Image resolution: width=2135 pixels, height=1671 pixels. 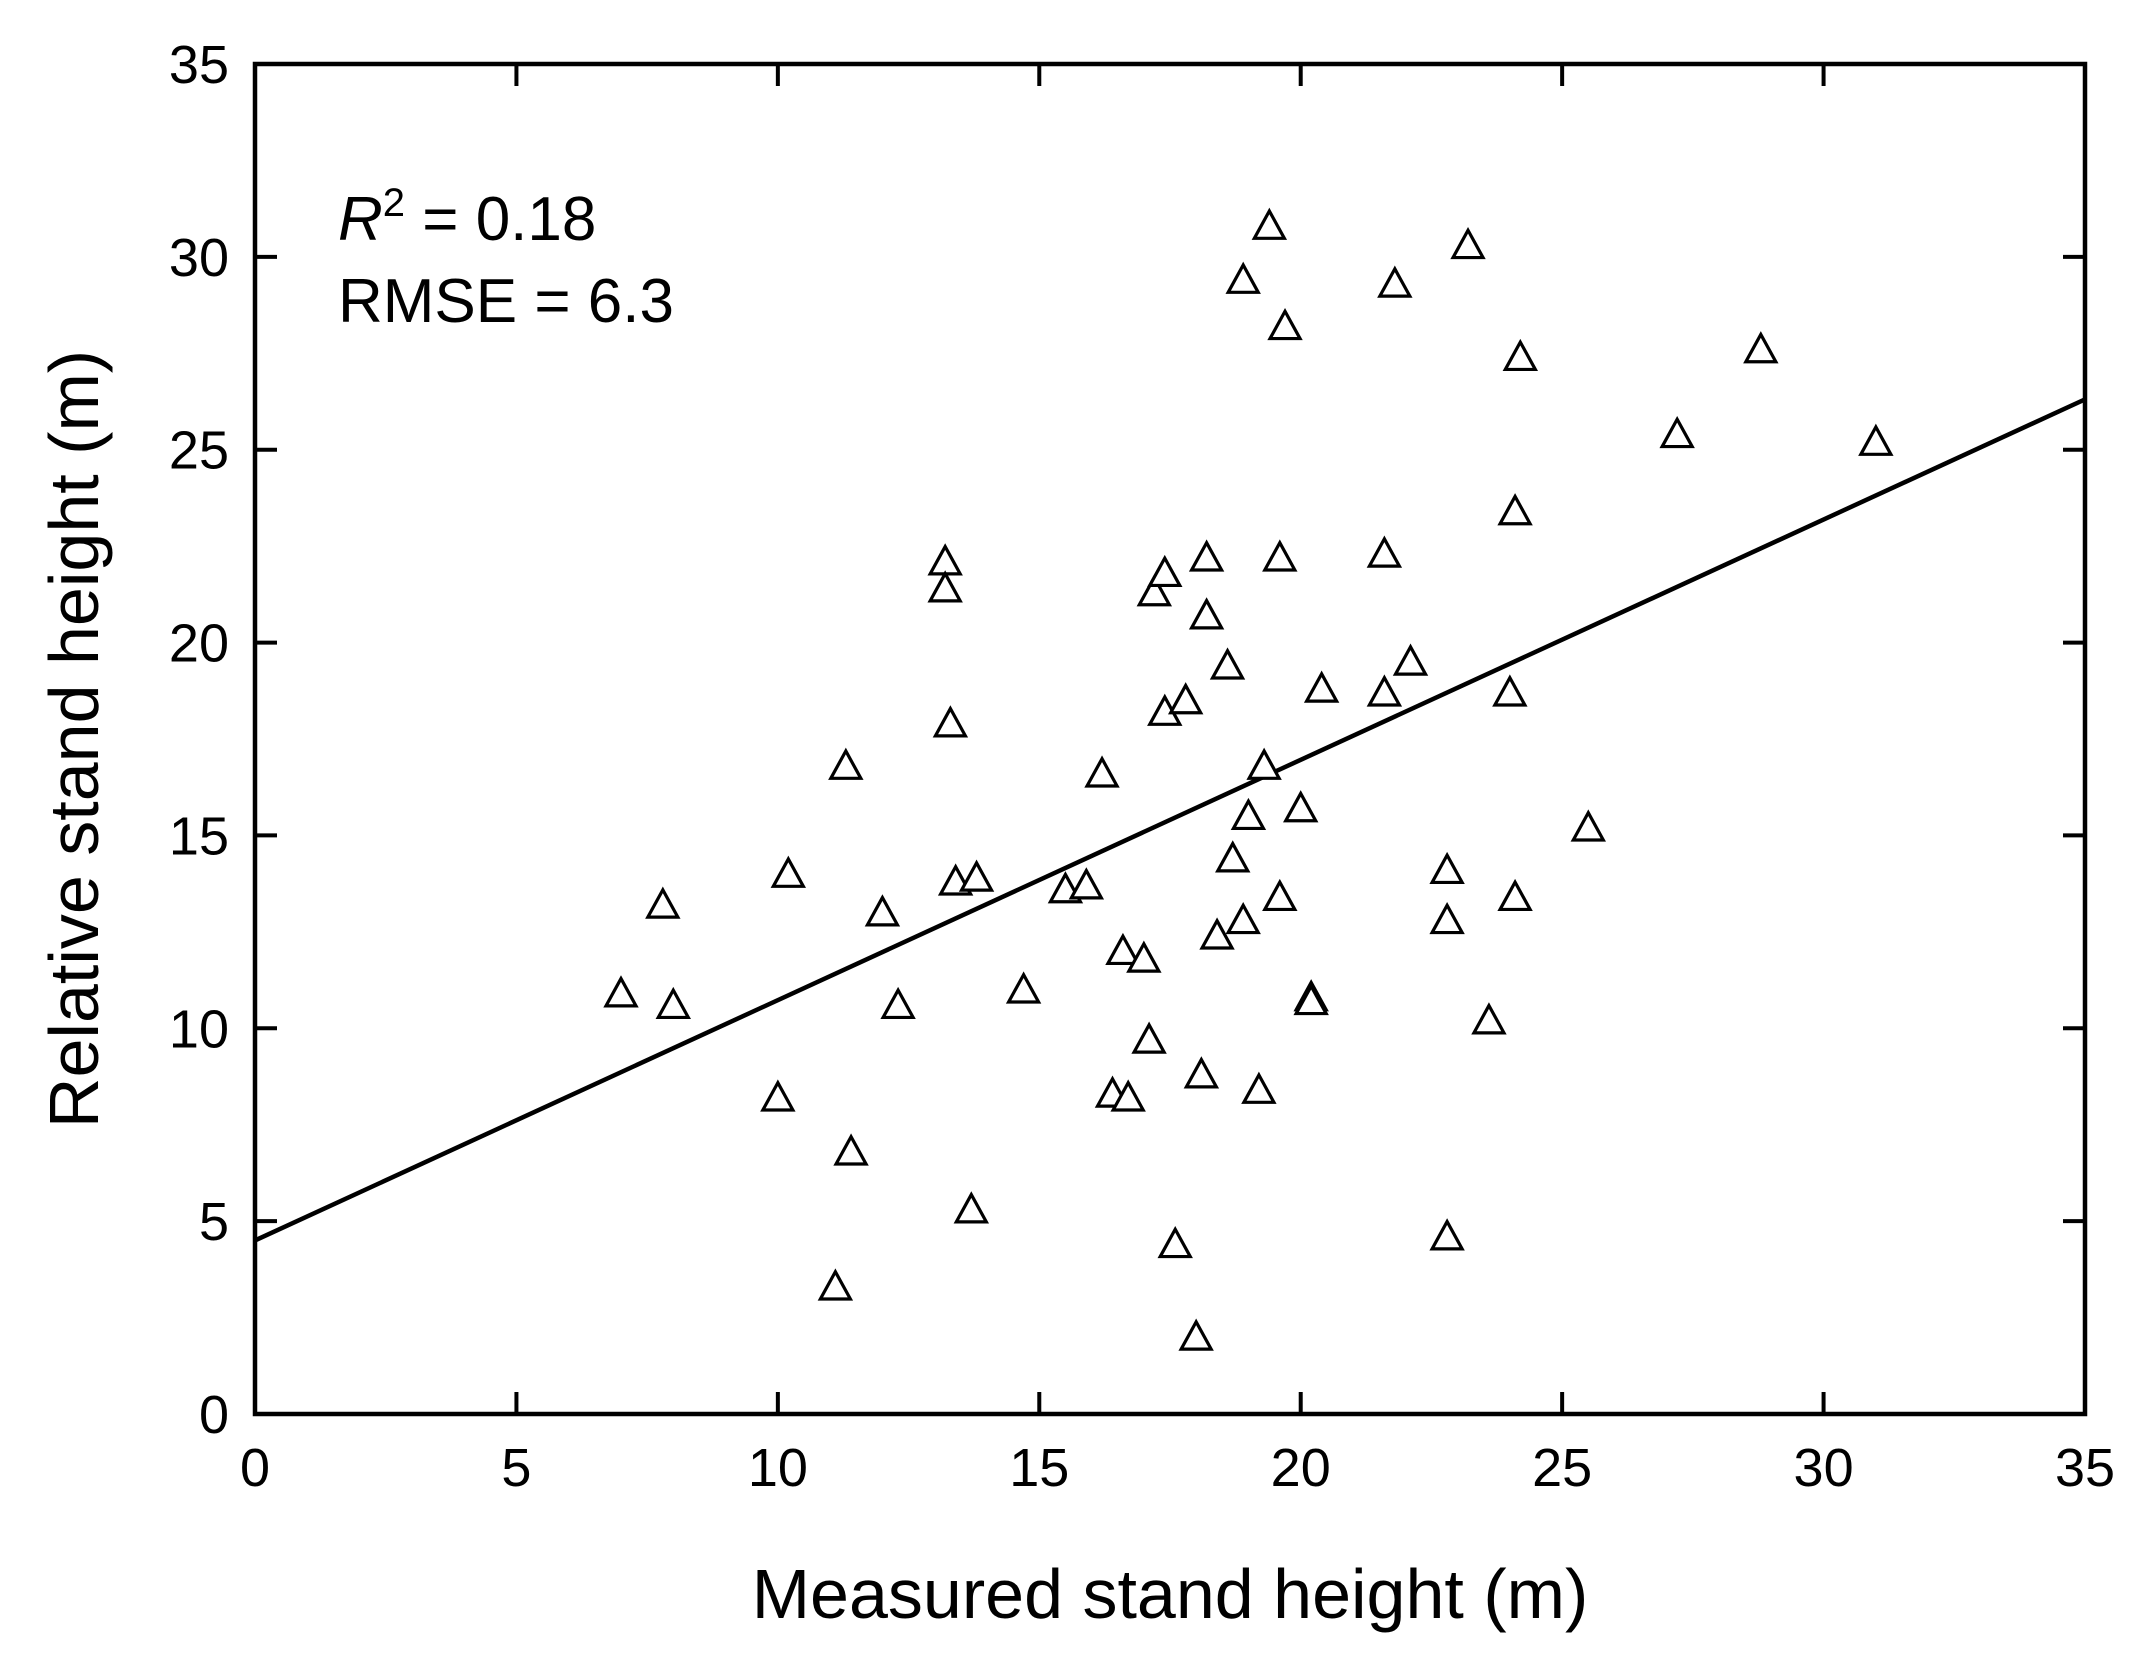 I want to click on x-tick-label: 20, so click(x=1301, y=1468).